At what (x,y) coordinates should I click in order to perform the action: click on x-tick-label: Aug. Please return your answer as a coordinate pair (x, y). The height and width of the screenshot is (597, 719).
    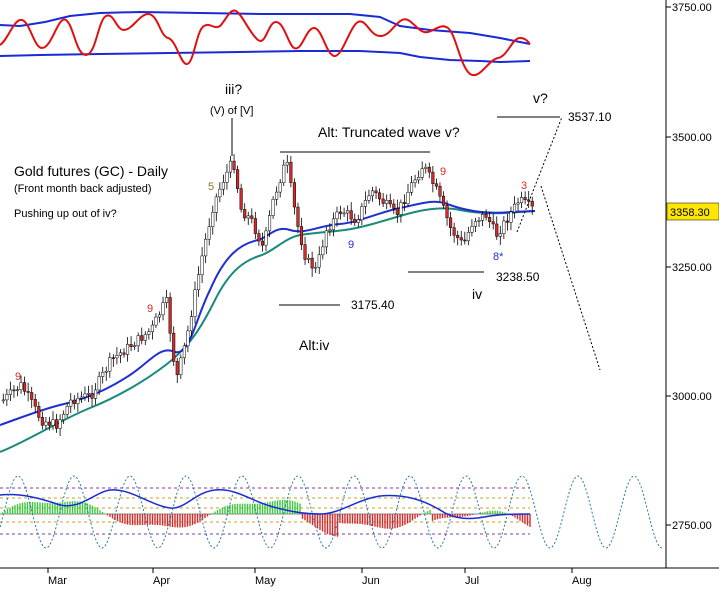
    Looking at the image, I should click on (582, 581).